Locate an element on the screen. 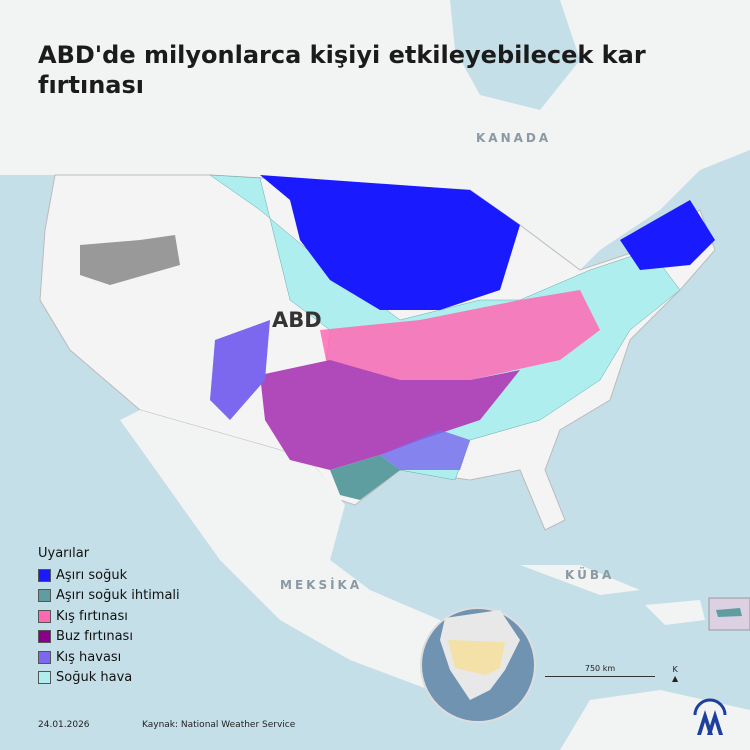 Image resolution: width=750 pixels, height=750 pixels. region-asiri-soguk-ne is located at coordinates (667, 235).